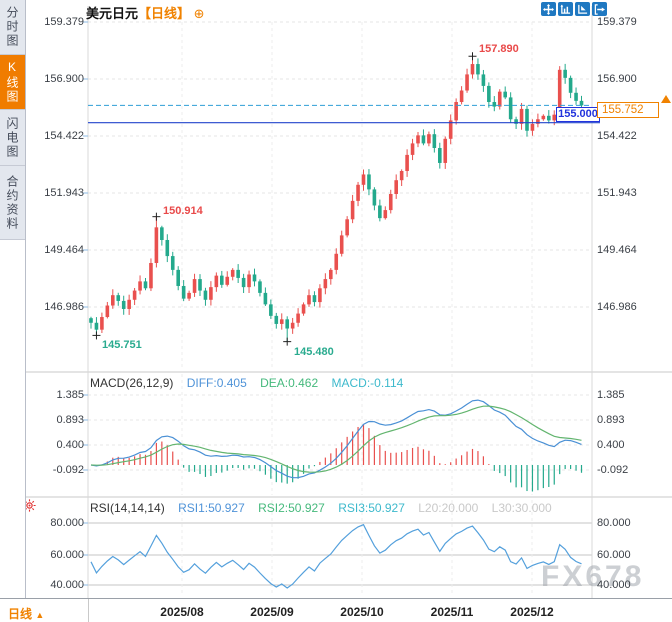 This screenshot has height=622, width=672. I want to click on move-icon, so click(548, 9).